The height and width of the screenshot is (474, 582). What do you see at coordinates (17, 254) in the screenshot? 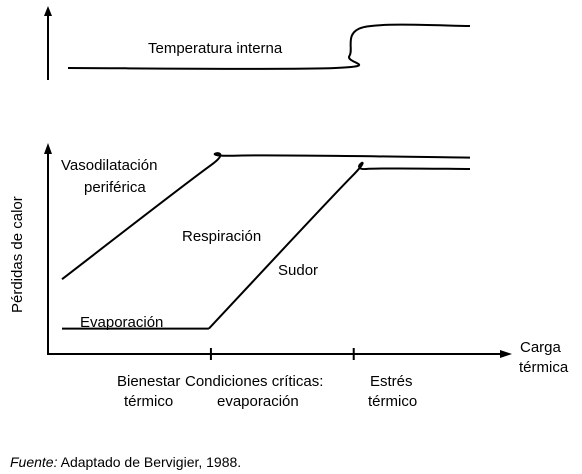
I see `y-axis-label: Pérdidas de calor` at bounding box center [17, 254].